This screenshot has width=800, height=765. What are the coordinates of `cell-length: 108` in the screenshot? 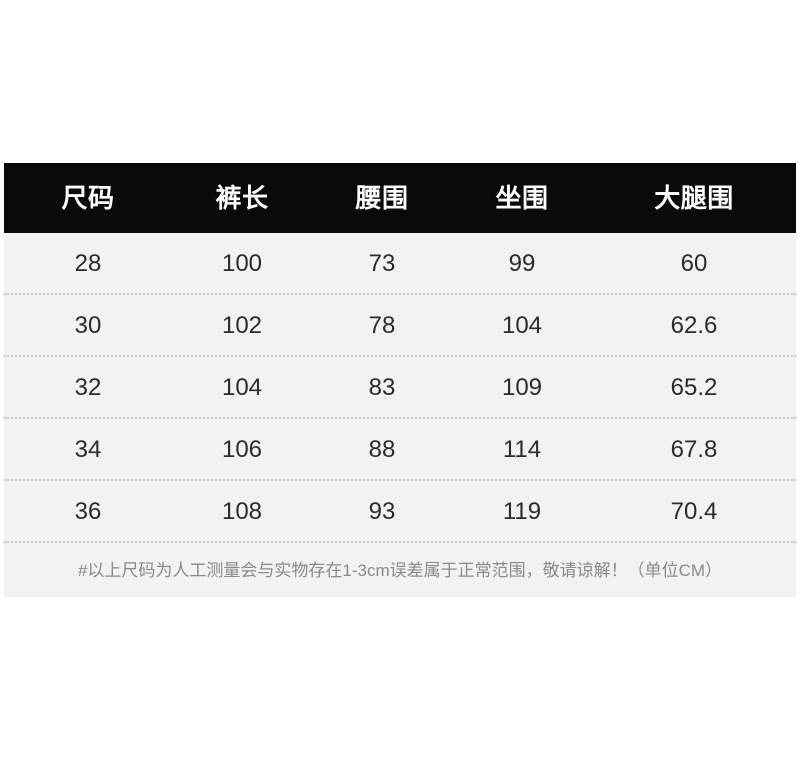 It's located at (242, 511).